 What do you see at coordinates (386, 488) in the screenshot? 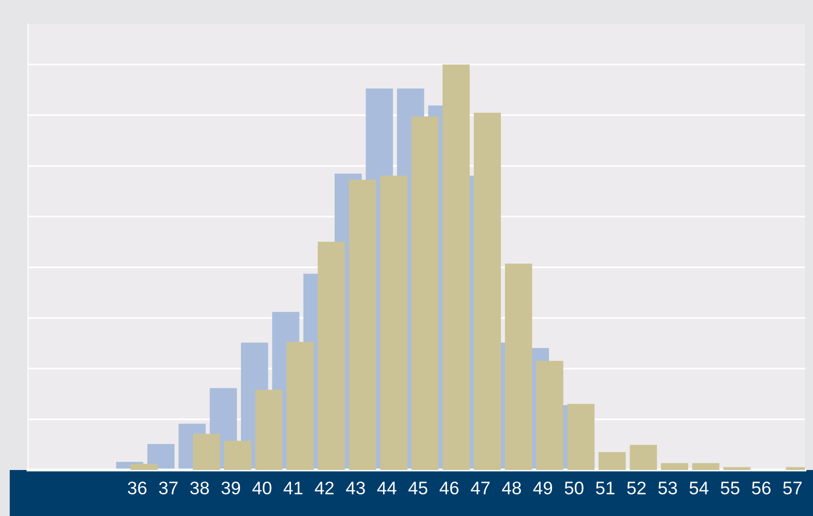
I see `x-tick-label: 44` at bounding box center [386, 488].